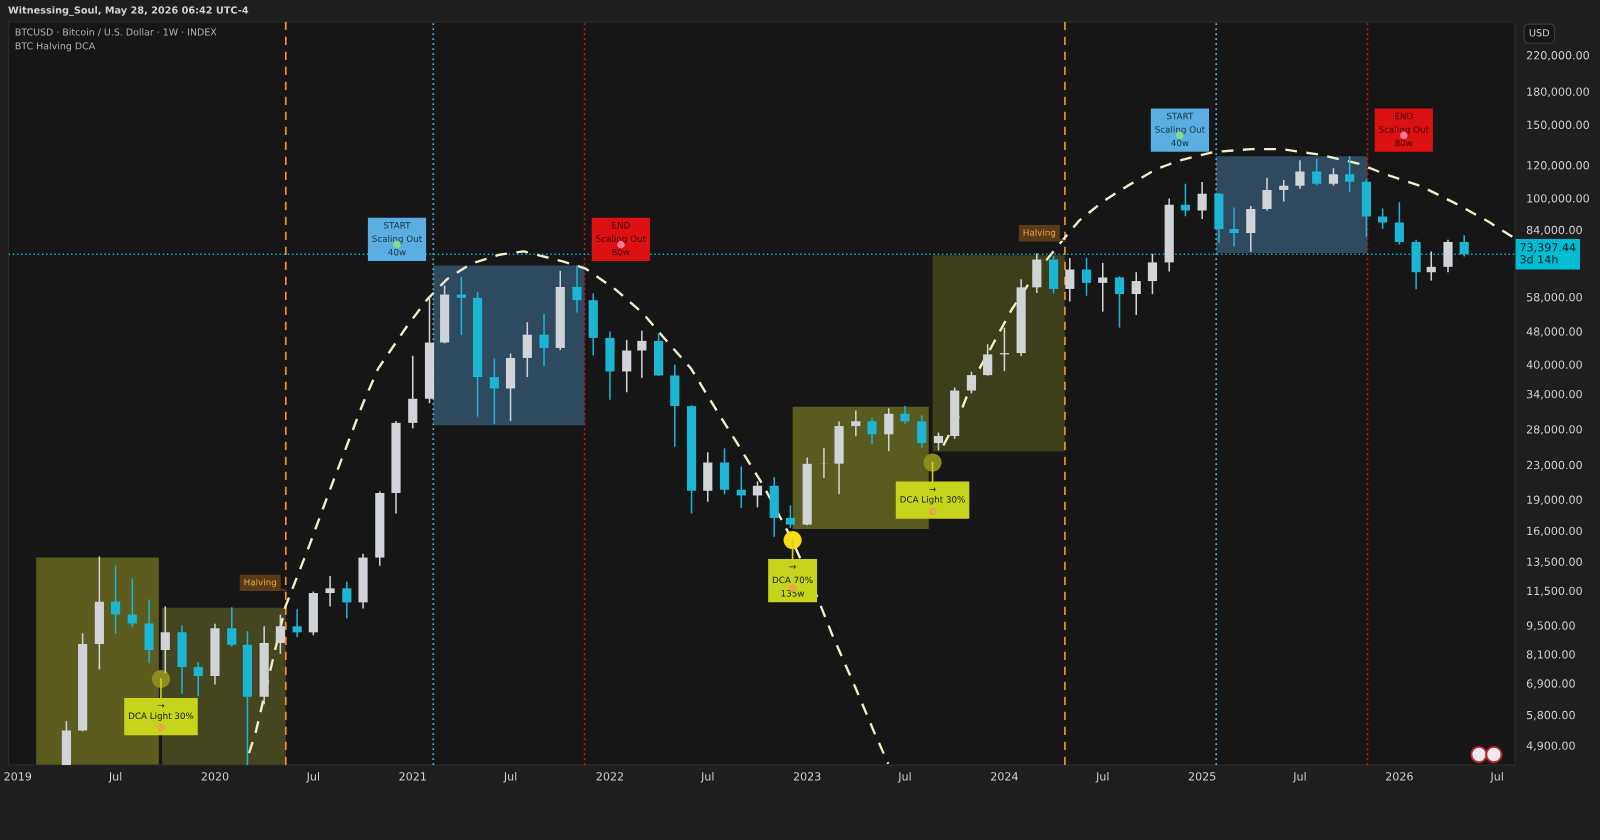 The width and height of the screenshot is (1600, 840). I want to click on x-tick-label: 2025, so click(1202, 776).